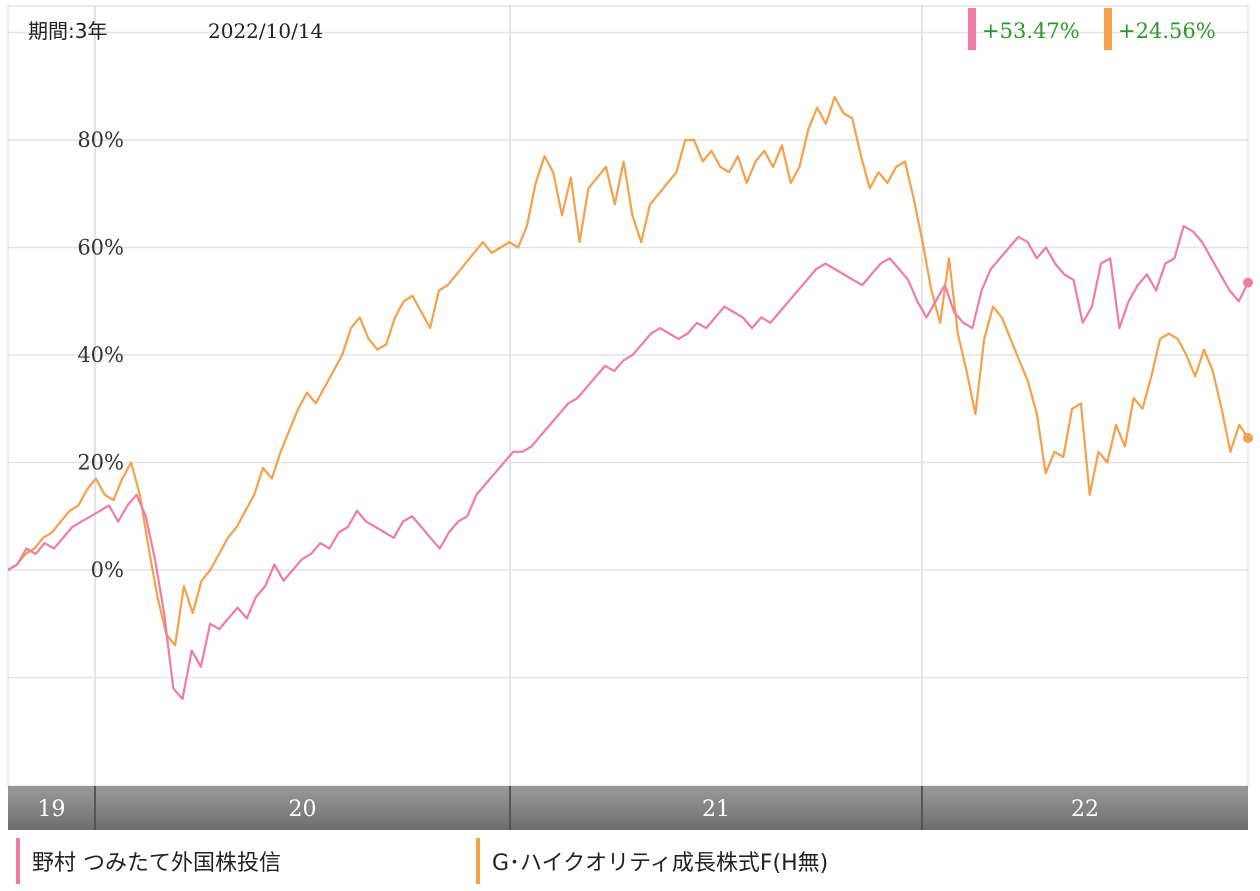 This screenshot has width=1260, height=891. I want to click on return-value-1: +53.47%, so click(1031, 31).